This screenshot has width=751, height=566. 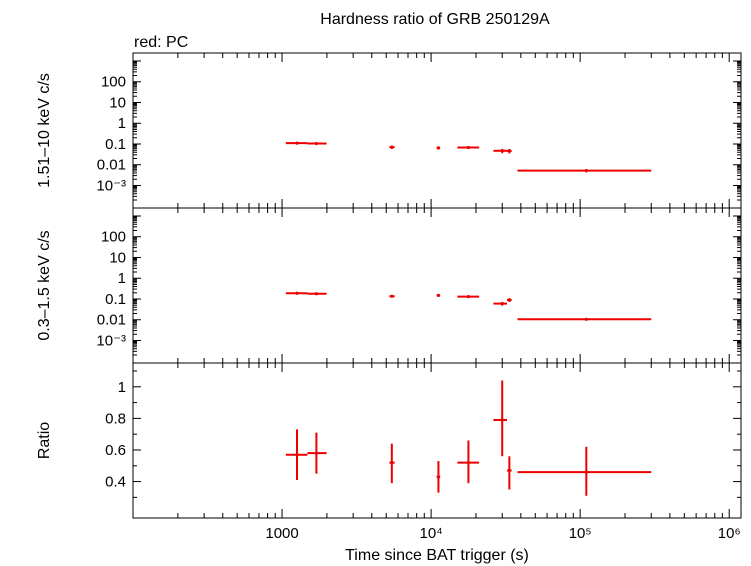 What do you see at coordinates (580, 533) in the screenshot?
I see `x-tick-label: 10⁵` at bounding box center [580, 533].